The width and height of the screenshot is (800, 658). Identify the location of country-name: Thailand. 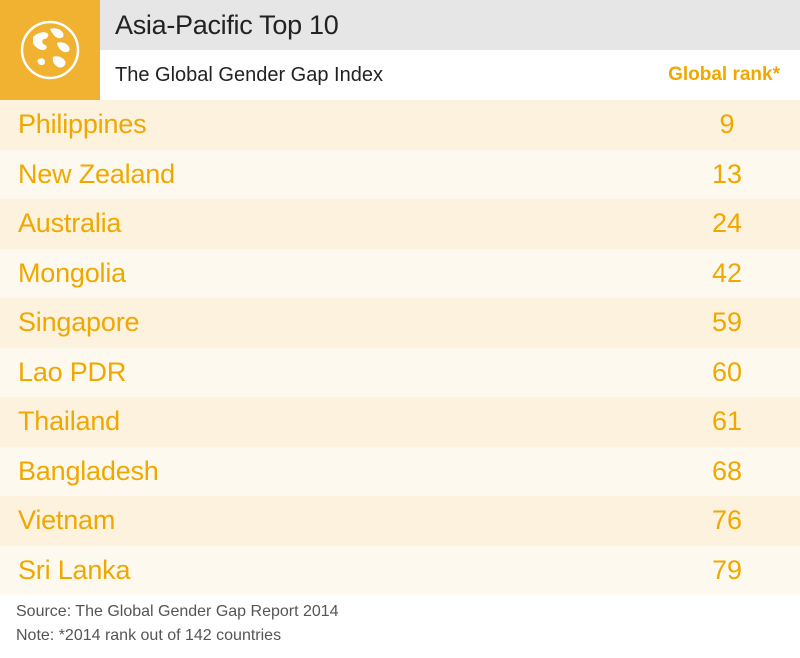
(69, 421).